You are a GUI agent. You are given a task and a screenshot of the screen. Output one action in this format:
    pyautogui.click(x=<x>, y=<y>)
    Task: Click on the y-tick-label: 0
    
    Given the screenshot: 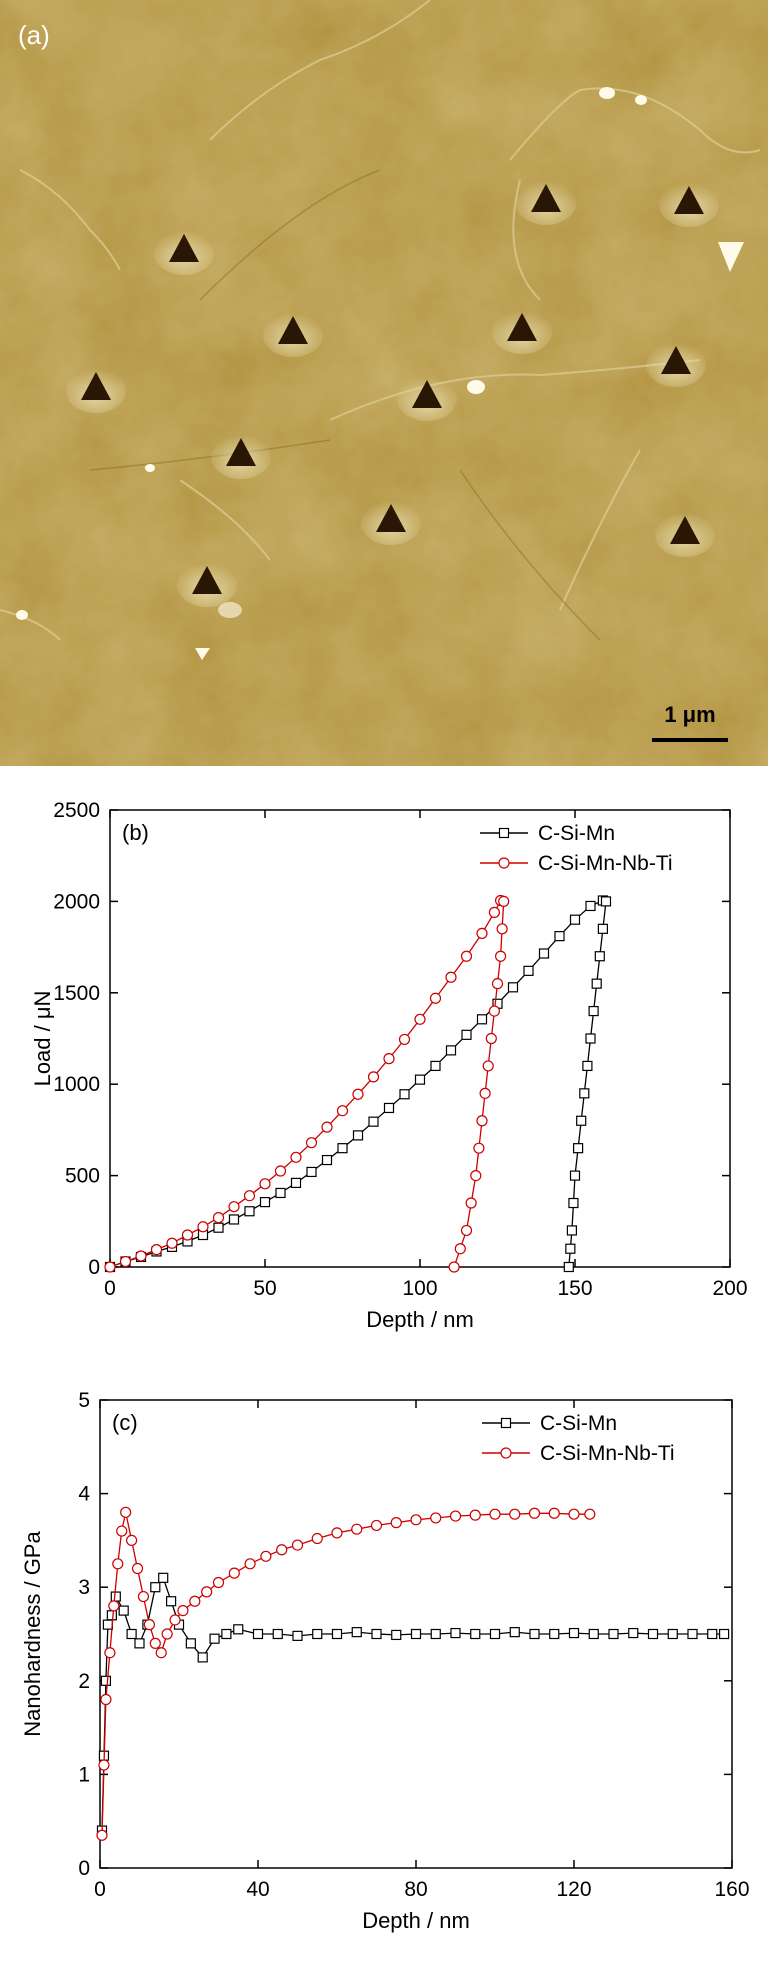 What is the action you would take?
    pyautogui.click(x=94, y=1267)
    